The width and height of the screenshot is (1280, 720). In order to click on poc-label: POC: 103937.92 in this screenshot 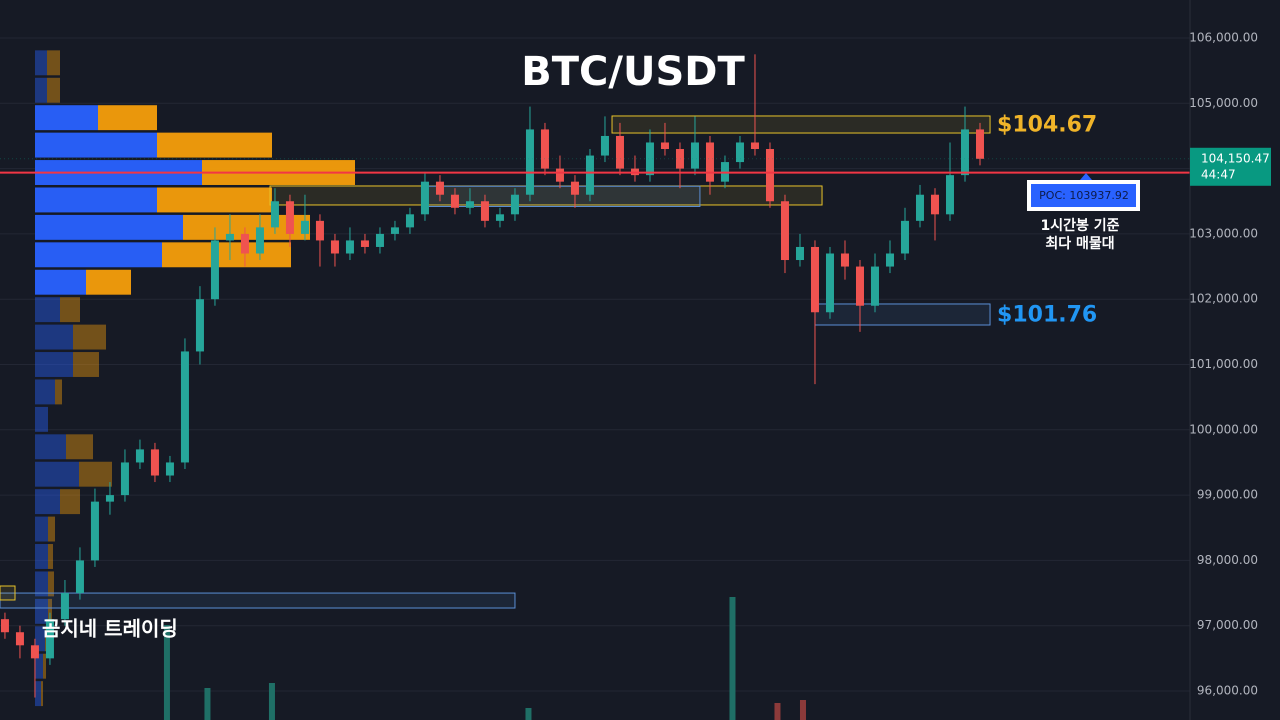, I will do `click(1084, 195)`.